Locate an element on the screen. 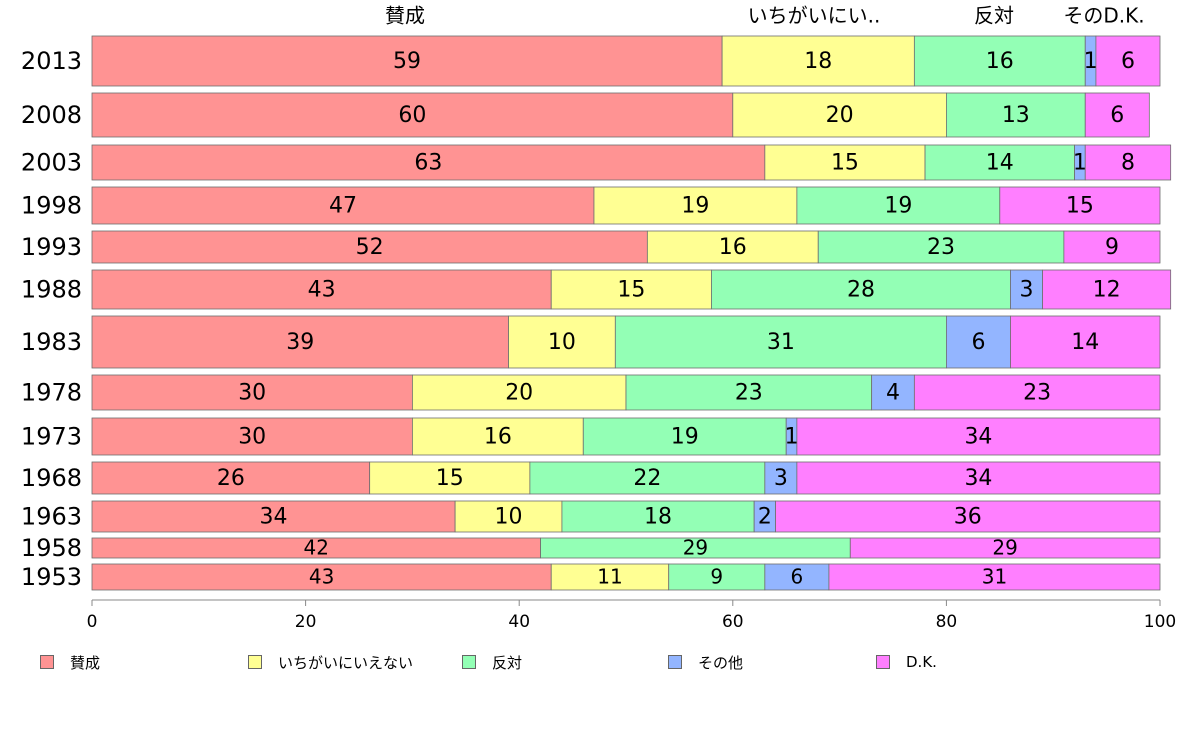 Image resolution: width=1188 pixels, height=740 pixels. legend-label: その他 is located at coordinates (721, 662).